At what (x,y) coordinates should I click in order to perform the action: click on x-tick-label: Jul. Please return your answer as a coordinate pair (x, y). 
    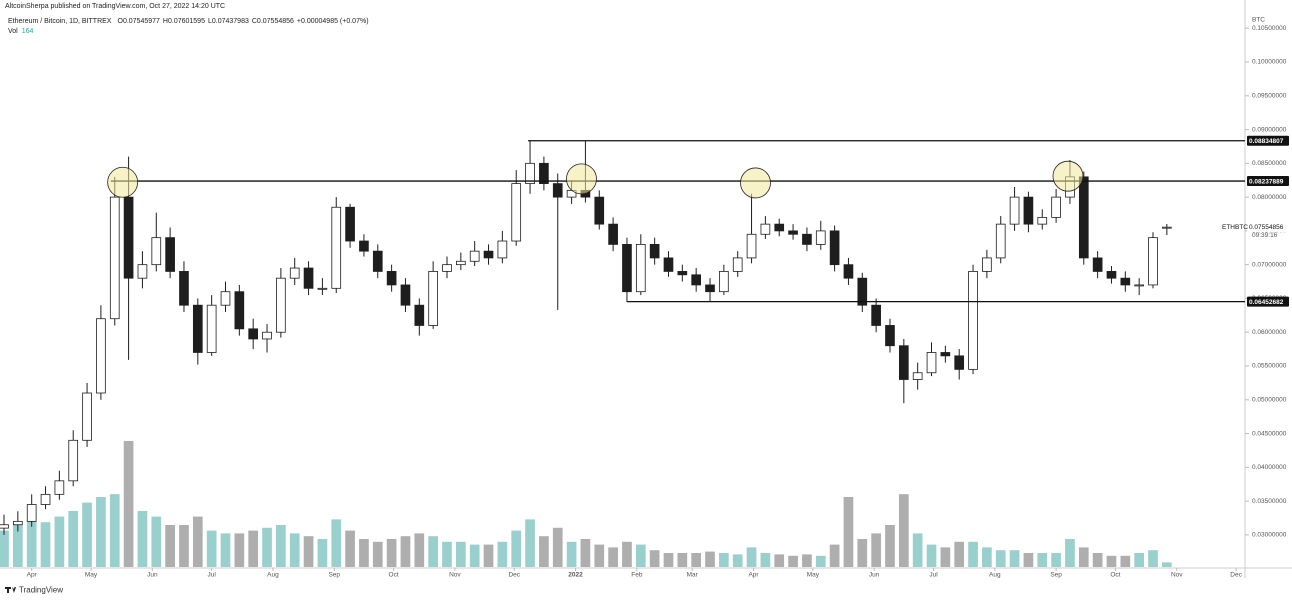
    Looking at the image, I should click on (933, 575).